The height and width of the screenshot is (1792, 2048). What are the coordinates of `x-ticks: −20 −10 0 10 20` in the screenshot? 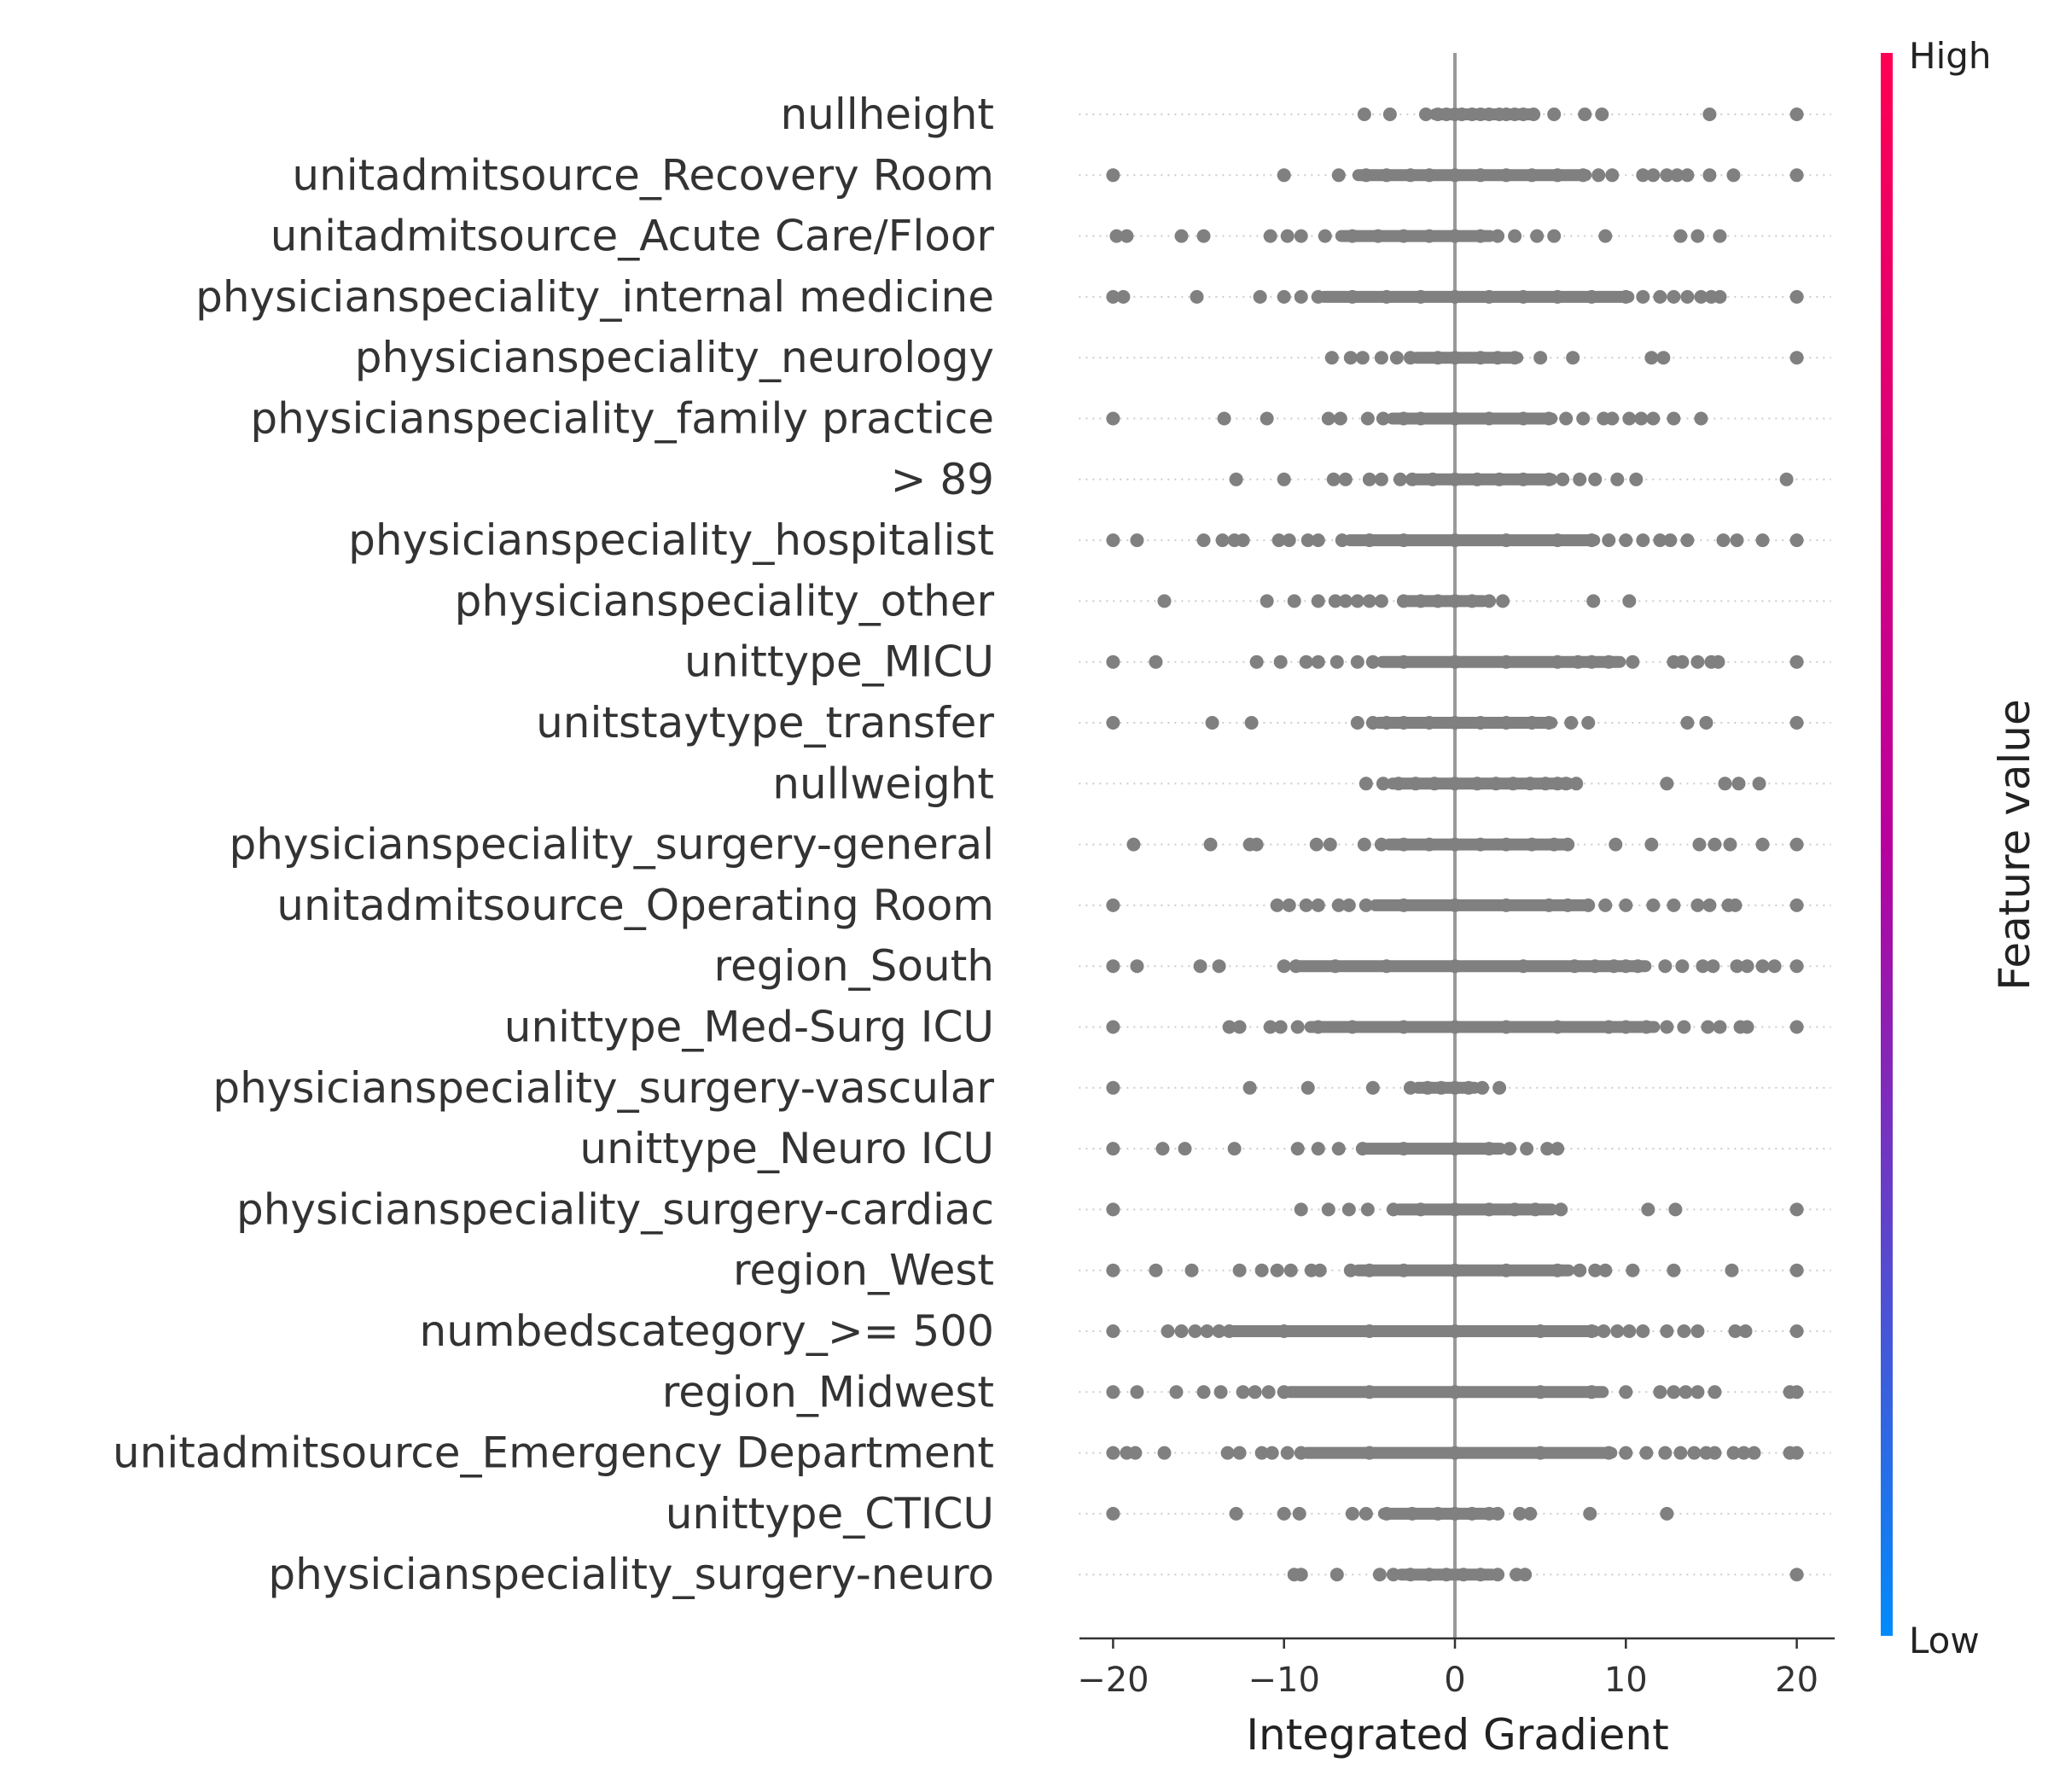 It's located at (1447, 1669).